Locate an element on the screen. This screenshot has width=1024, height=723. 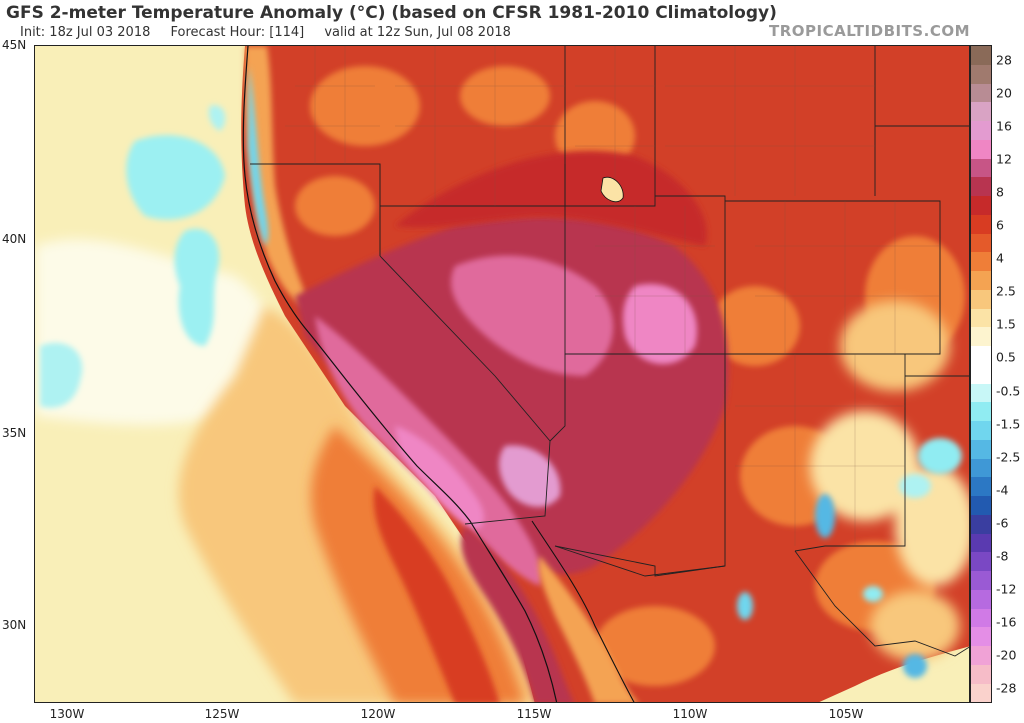
colorbar-label: 0.5 is located at coordinates (1006, 357).